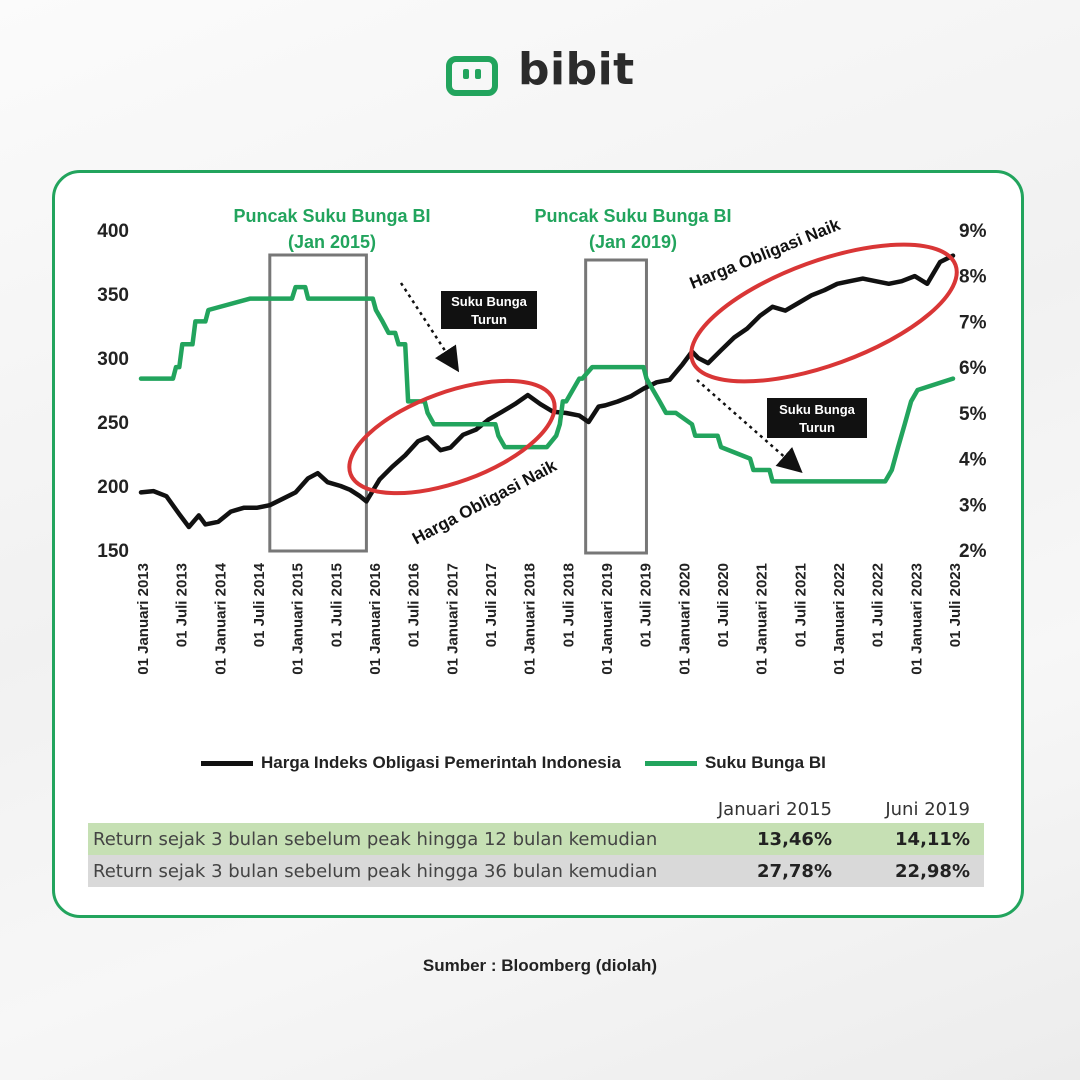 This screenshot has height=1080, width=1080. What do you see at coordinates (817, 409) in the screenshot?
I see `rate-down-label-2-line1: Suku Bunga` at bounding box center [817, 409].